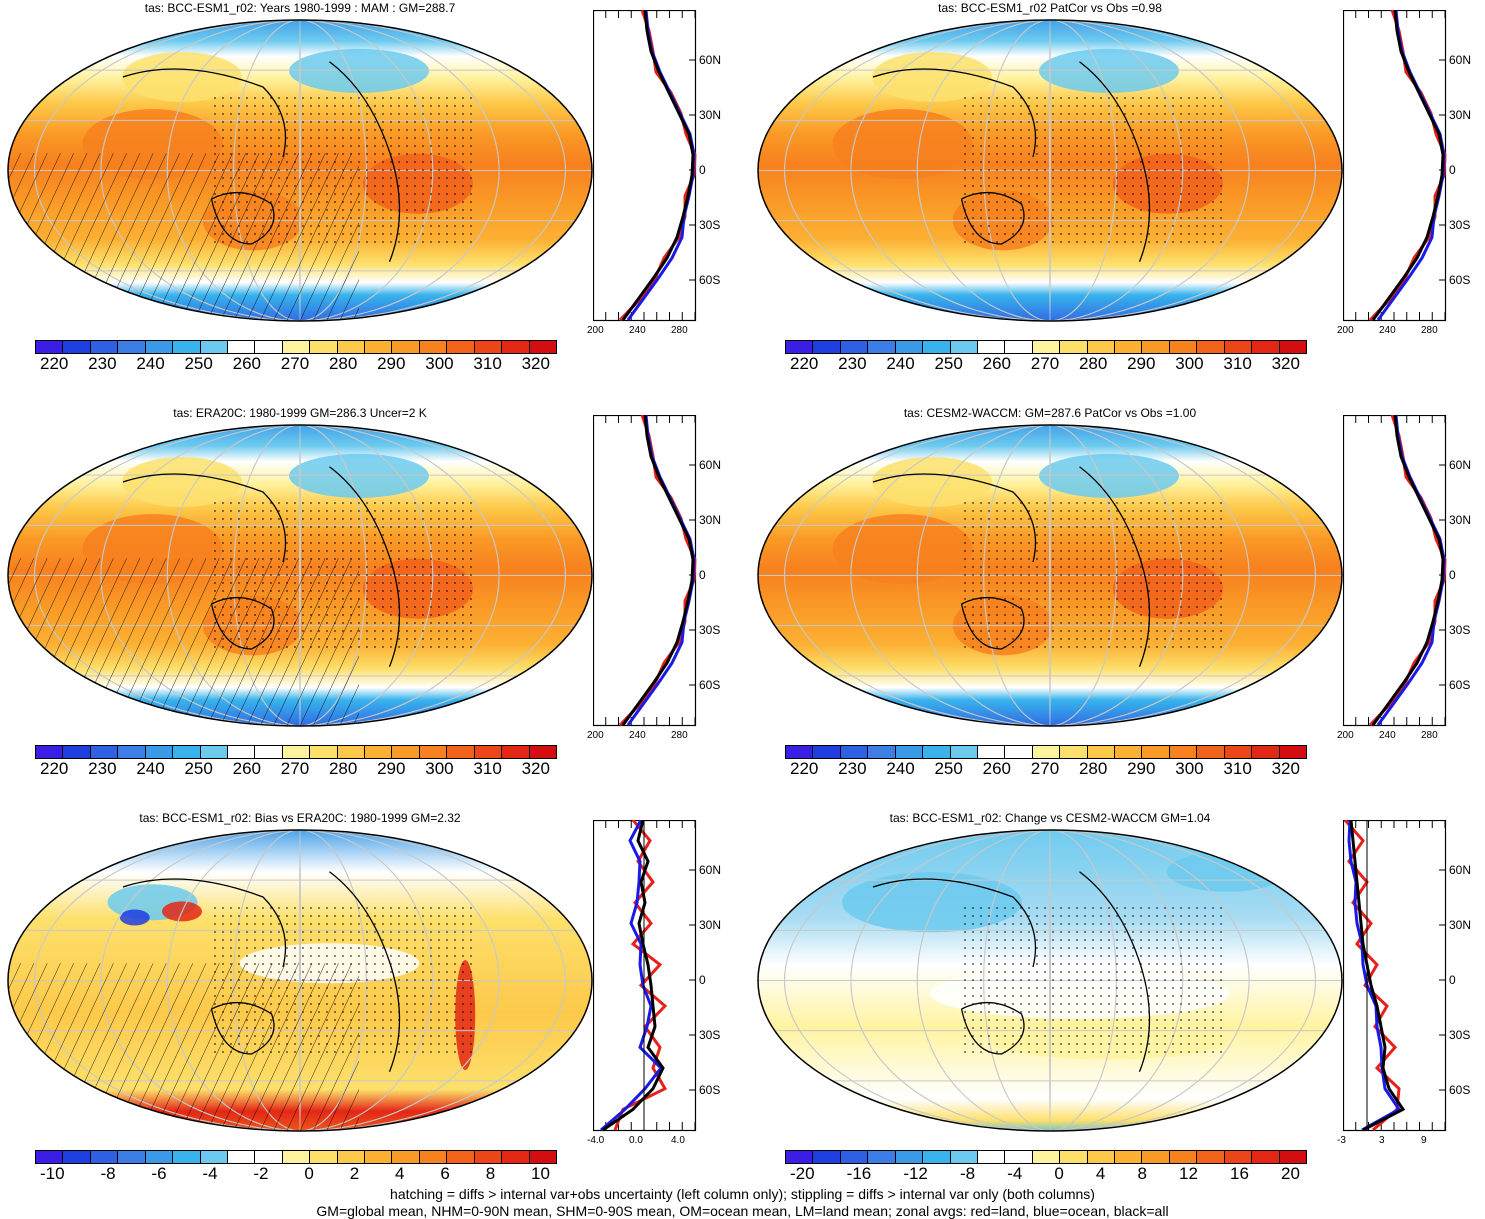 The width and height of the screenshot is (1485, 1219). Describe the element at coordinates (702, 980) in the screenshot. I see `zonal-lat-label: 0` at that location.